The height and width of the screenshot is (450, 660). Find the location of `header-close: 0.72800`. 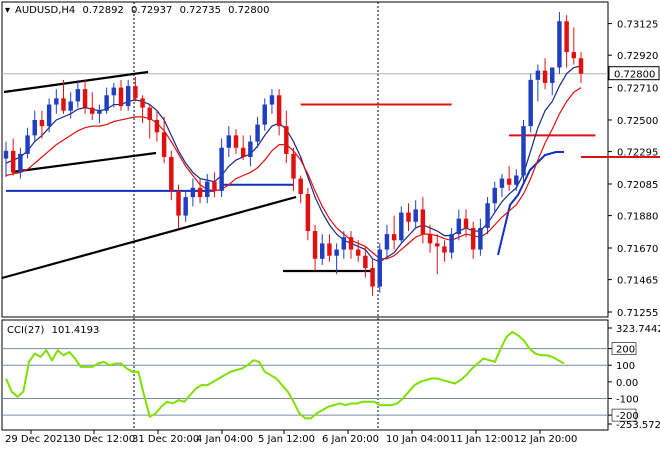

header-close: 0.72800 is located at coordinates (248, 10).